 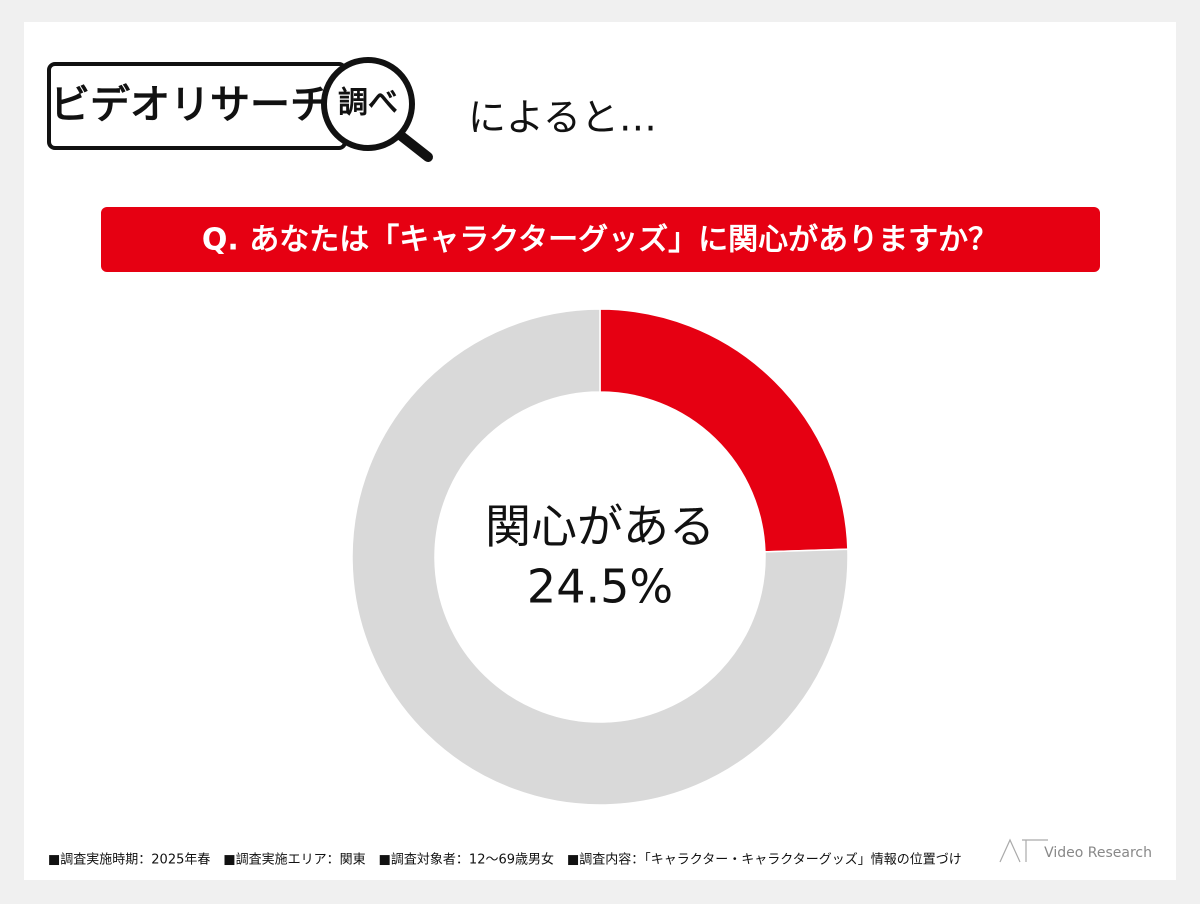 What do you see at coordinates (724, 430) in the screenshot?
I see `donut-slice` at bounding box center [724, 430].